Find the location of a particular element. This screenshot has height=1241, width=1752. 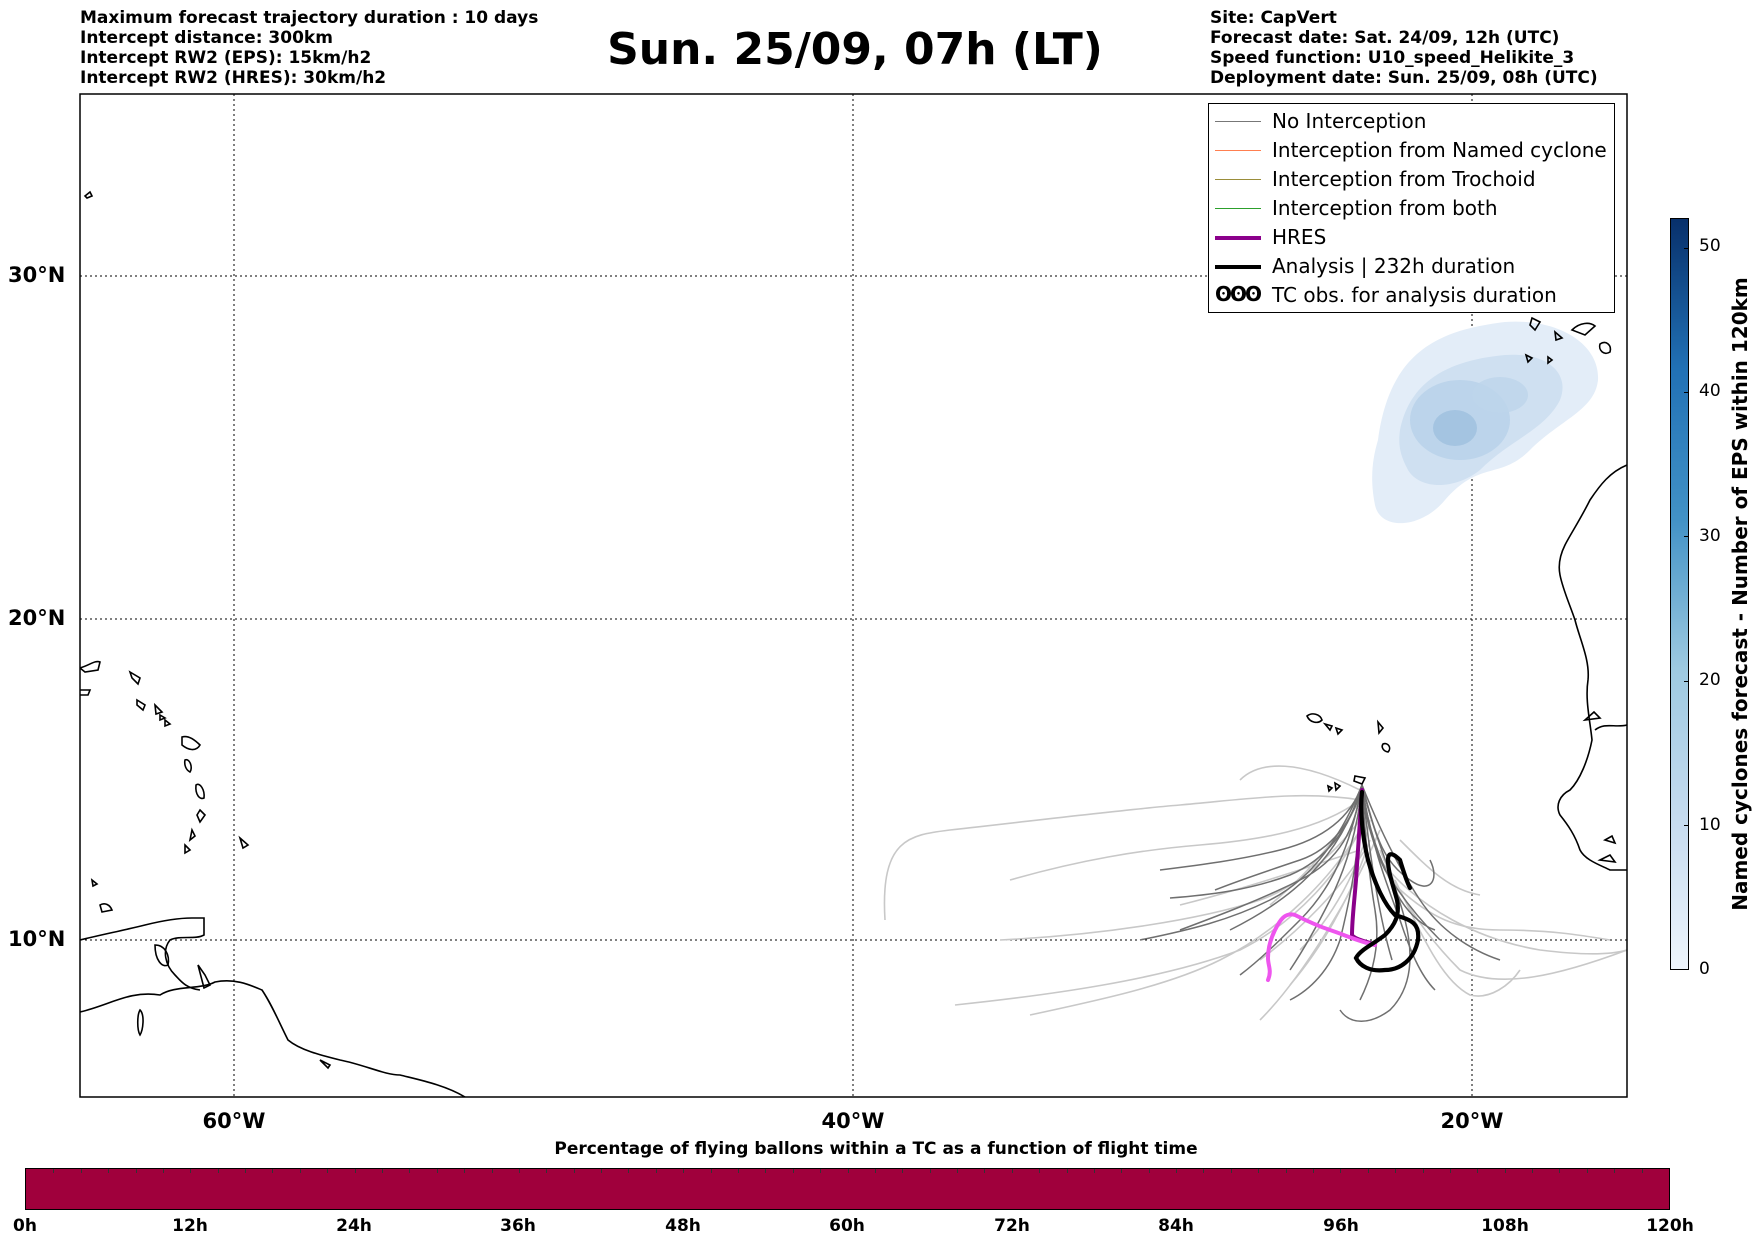

hour-label: 36h is located at coordinates (518, 1226).